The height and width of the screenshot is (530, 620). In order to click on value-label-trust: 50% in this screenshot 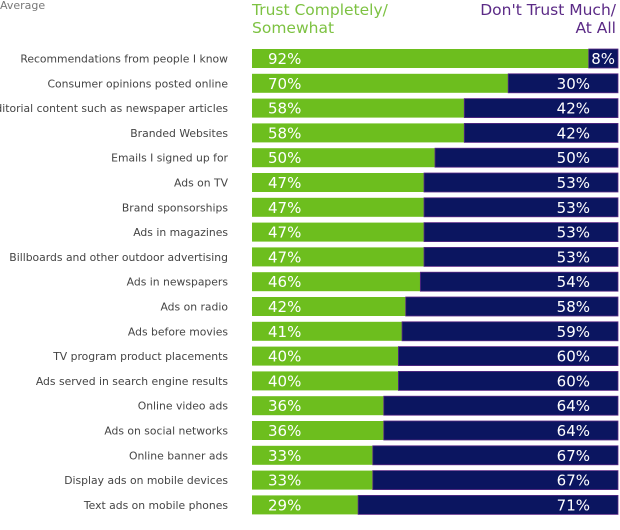, I will do `click(284, 158)`.